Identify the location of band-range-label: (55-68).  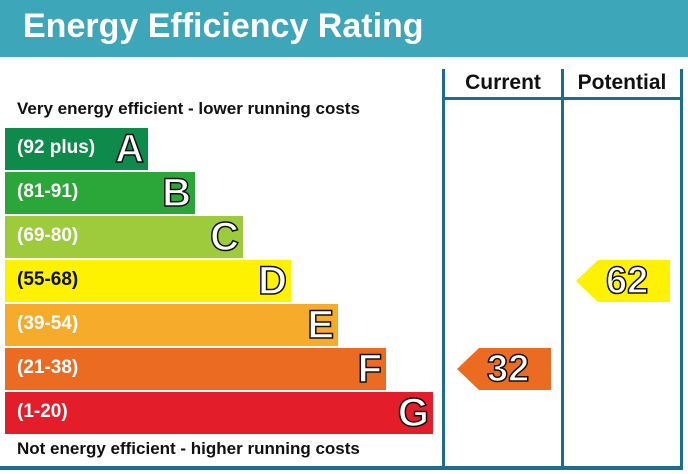
(48, 279).